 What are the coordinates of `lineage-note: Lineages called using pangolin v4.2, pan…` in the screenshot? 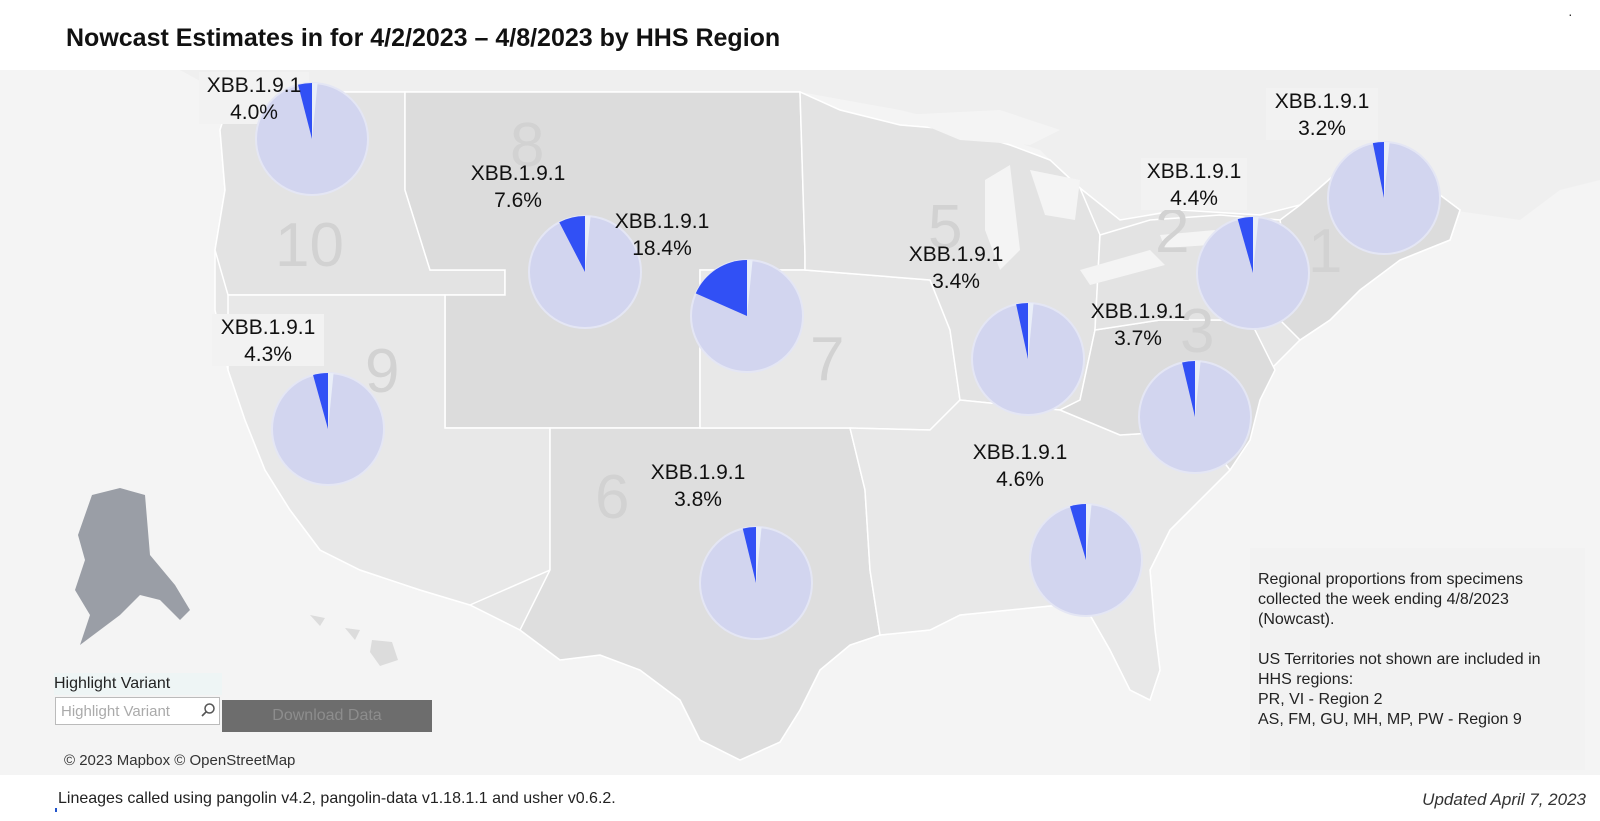 It's located at (337, 798).